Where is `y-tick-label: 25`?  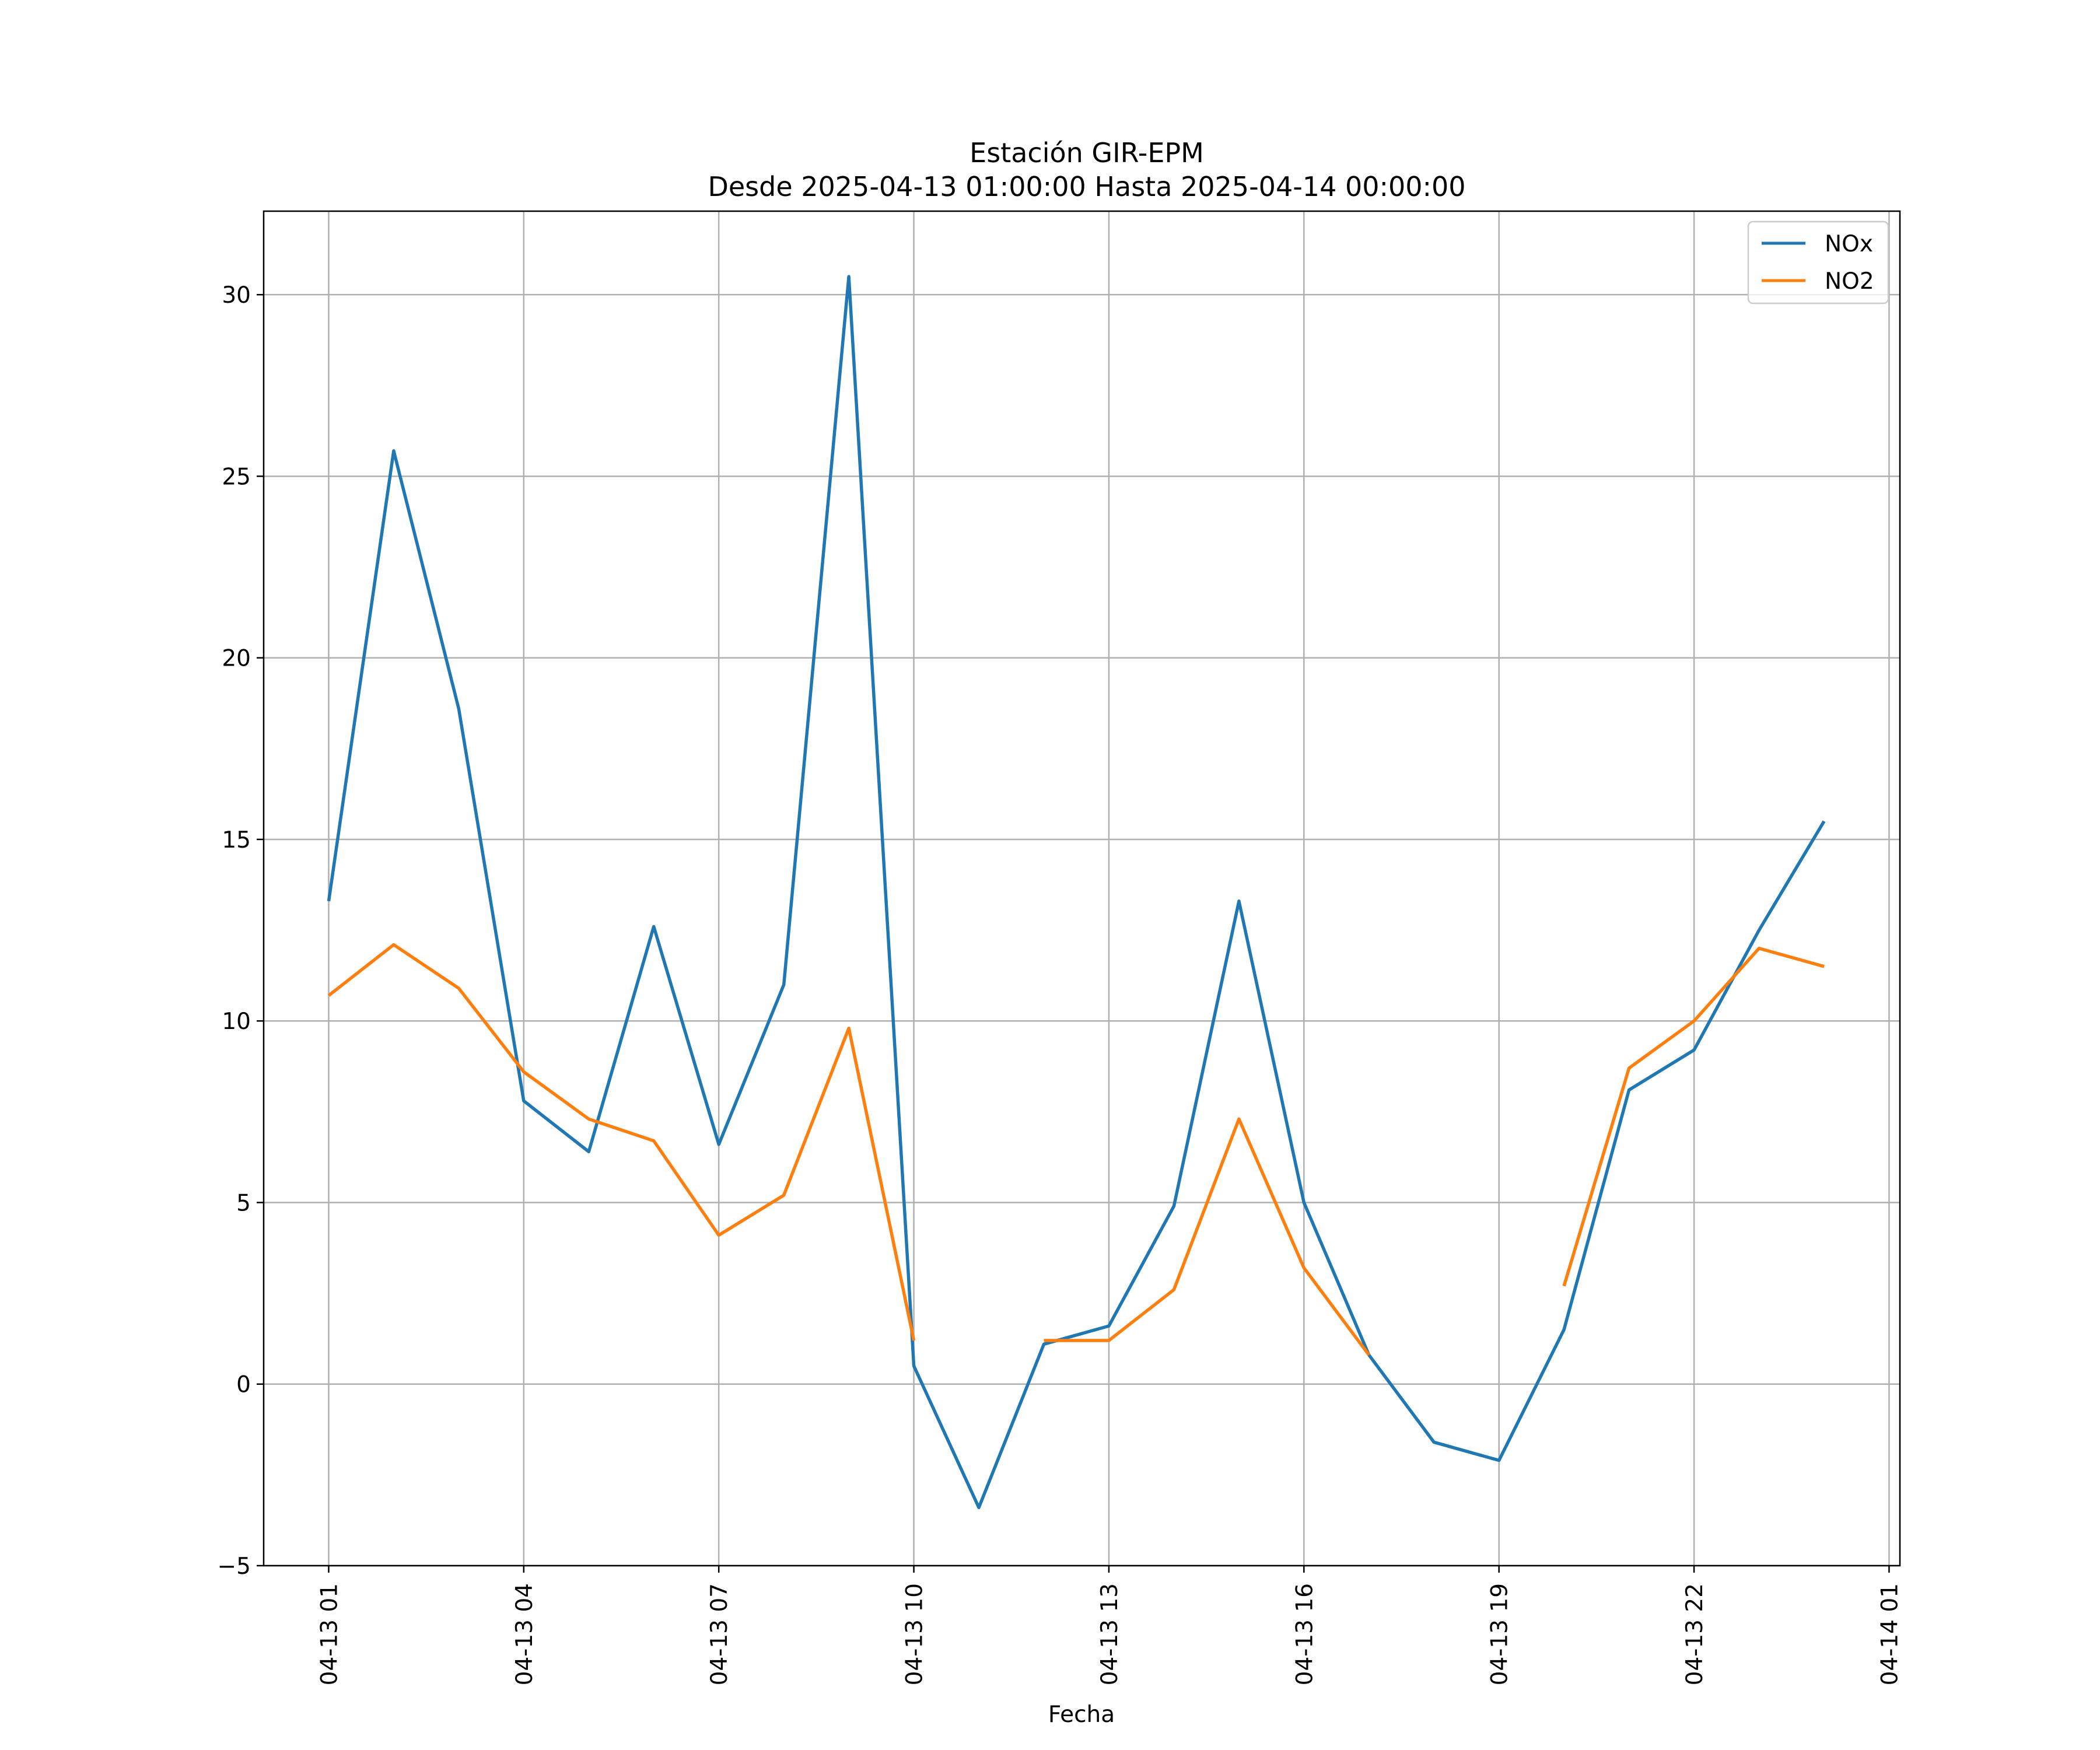
y-tick-label: 25 is located at coordinates (236, 477).